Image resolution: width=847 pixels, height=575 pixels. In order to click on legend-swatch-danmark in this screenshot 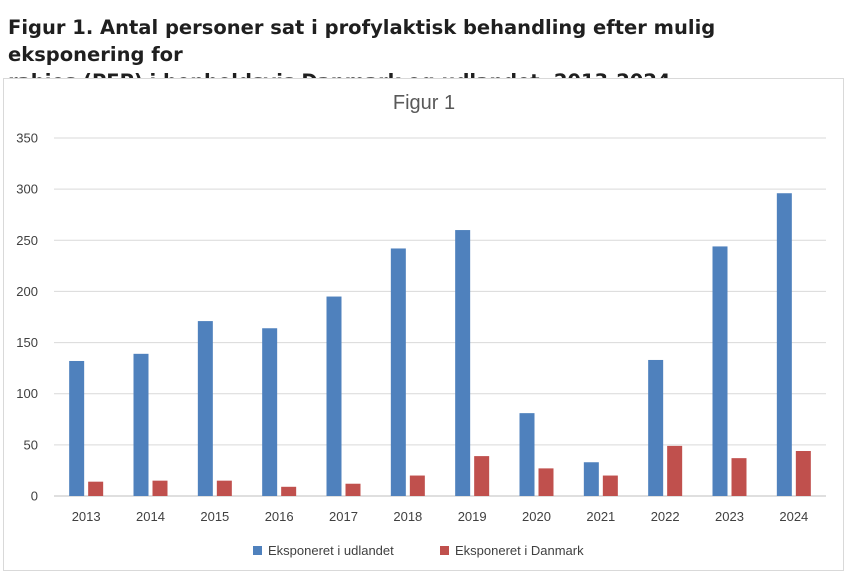, I will do `click(444, 550)`.